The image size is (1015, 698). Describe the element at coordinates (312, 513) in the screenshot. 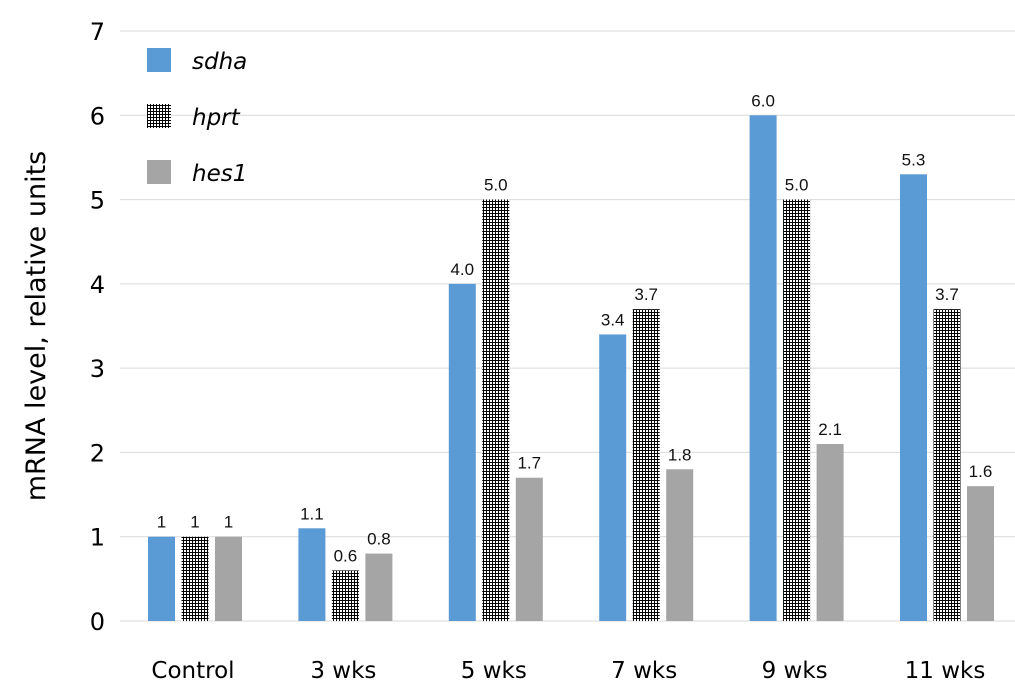

I see `data-label-sdha: 1.1` at that location.